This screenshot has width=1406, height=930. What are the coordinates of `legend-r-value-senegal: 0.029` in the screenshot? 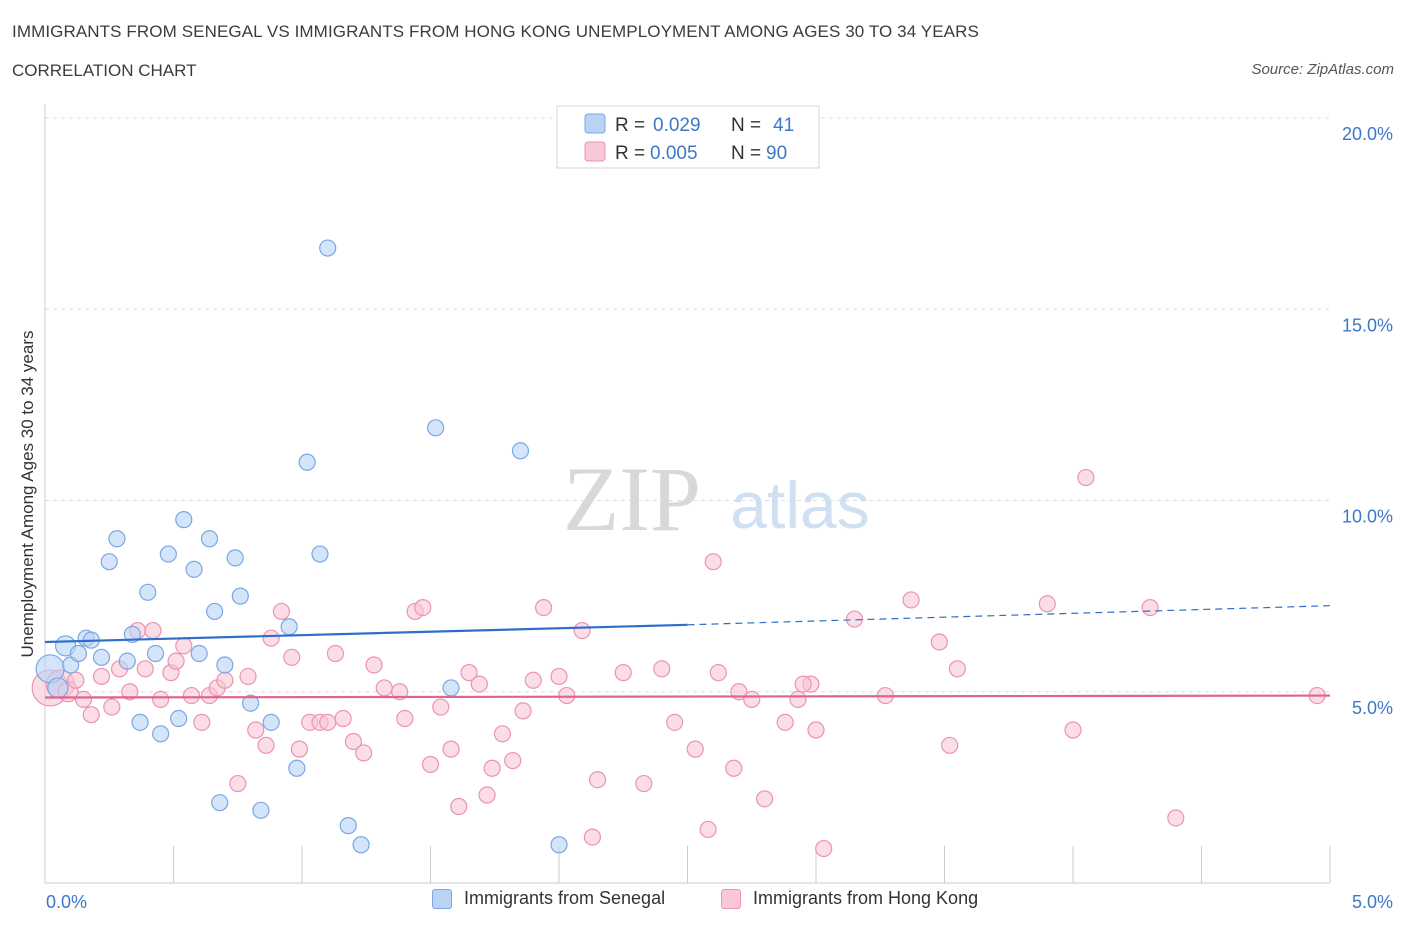 It's located at (677, 125).